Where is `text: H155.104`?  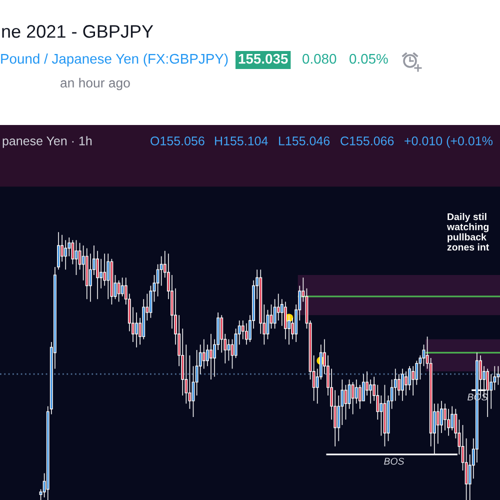
text: H155.104 is located at coordinates (241, 141).